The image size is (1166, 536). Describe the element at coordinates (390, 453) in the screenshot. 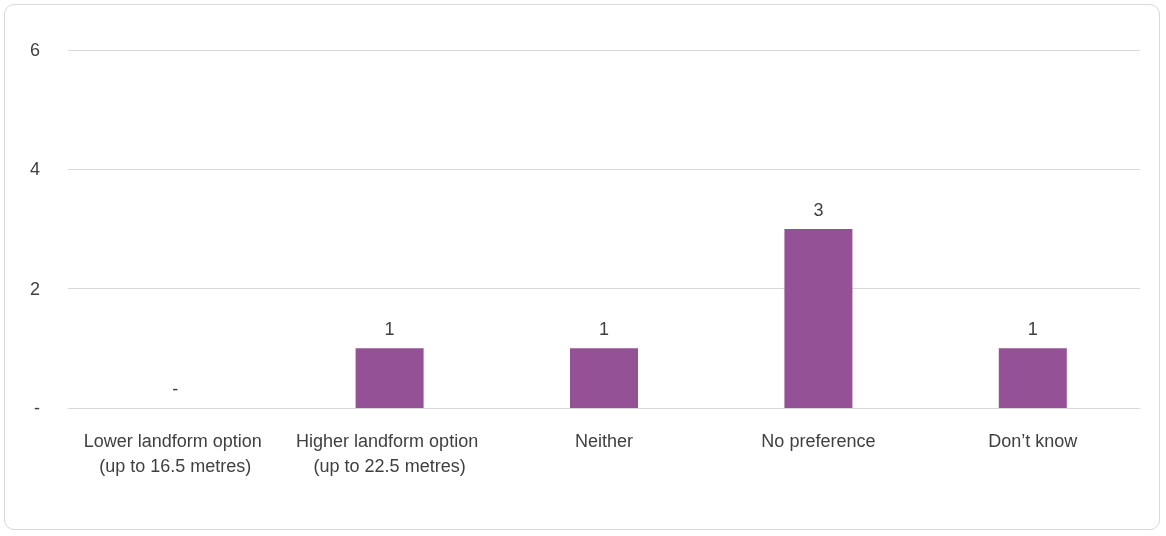

I see `x-tick-label: Higher landform option (up to 22.5 metres)` at that location.